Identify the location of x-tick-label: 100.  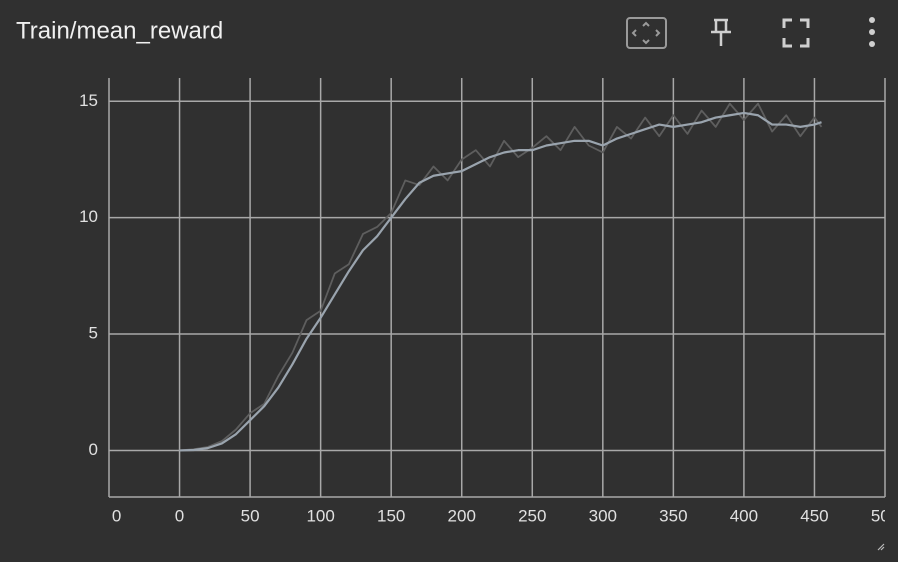
(320, 515).